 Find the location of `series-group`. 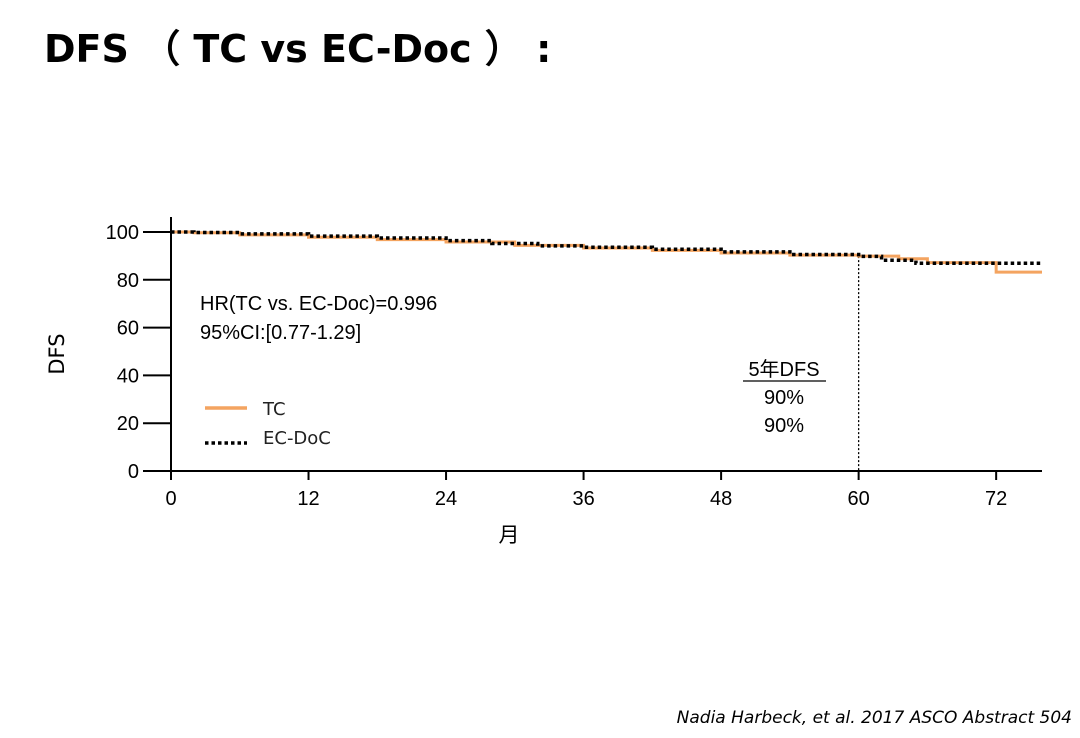

series-group is located at coordinates (606, 252).